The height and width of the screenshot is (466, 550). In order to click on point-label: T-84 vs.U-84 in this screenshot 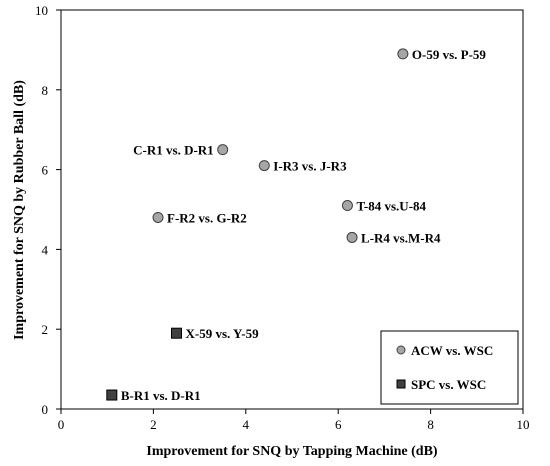, I will do `click(391, 206)`.